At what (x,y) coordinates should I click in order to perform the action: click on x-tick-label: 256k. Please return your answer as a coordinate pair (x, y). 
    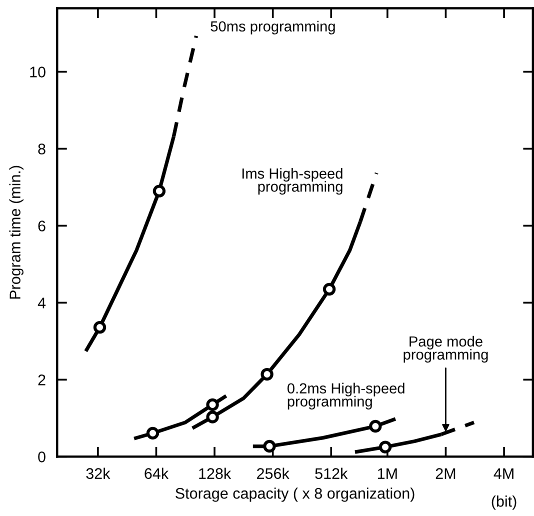
    Looking at the image, I should click on (273, 473).